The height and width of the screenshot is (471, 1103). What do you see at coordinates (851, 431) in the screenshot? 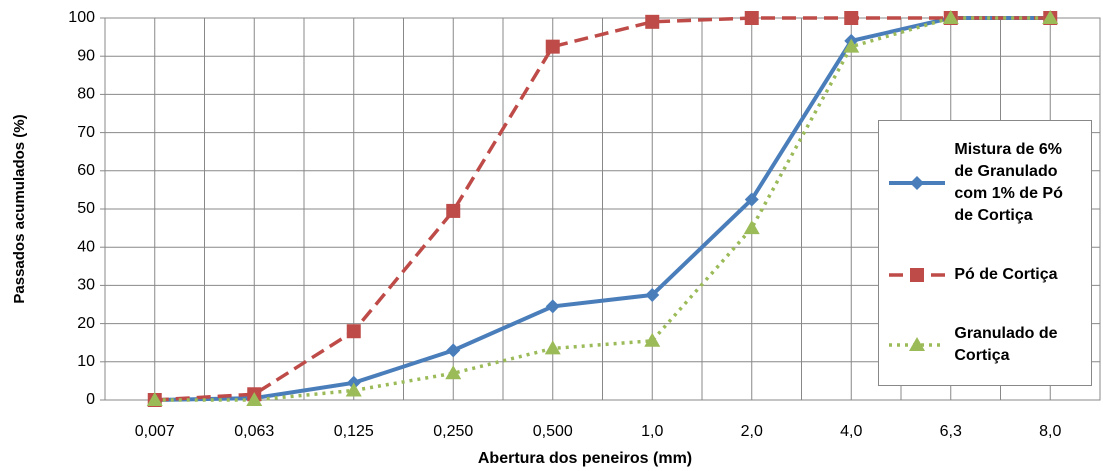
I see `x-tick-label: 4,0` at bounding box center [851, 431].